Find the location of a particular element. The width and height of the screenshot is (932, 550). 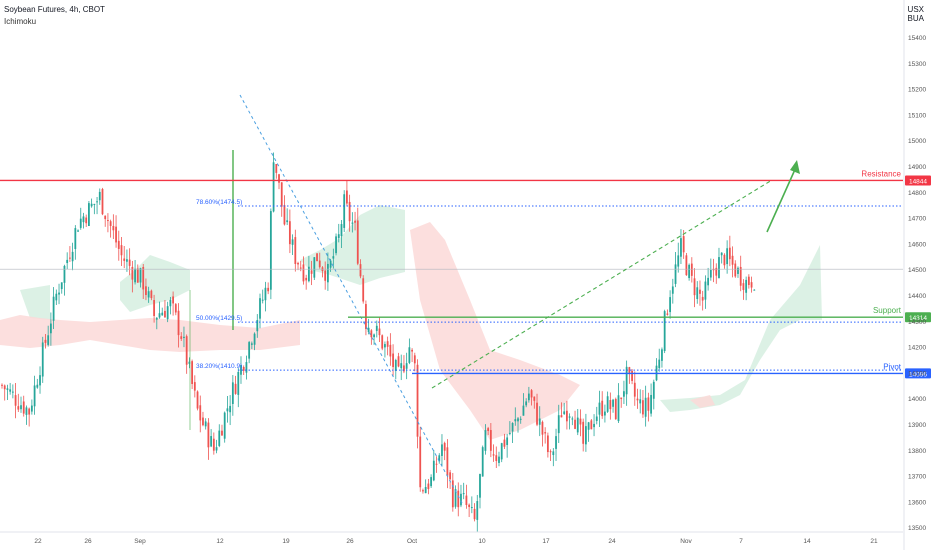

forecast-arrow is located at coordinates (782, 198).